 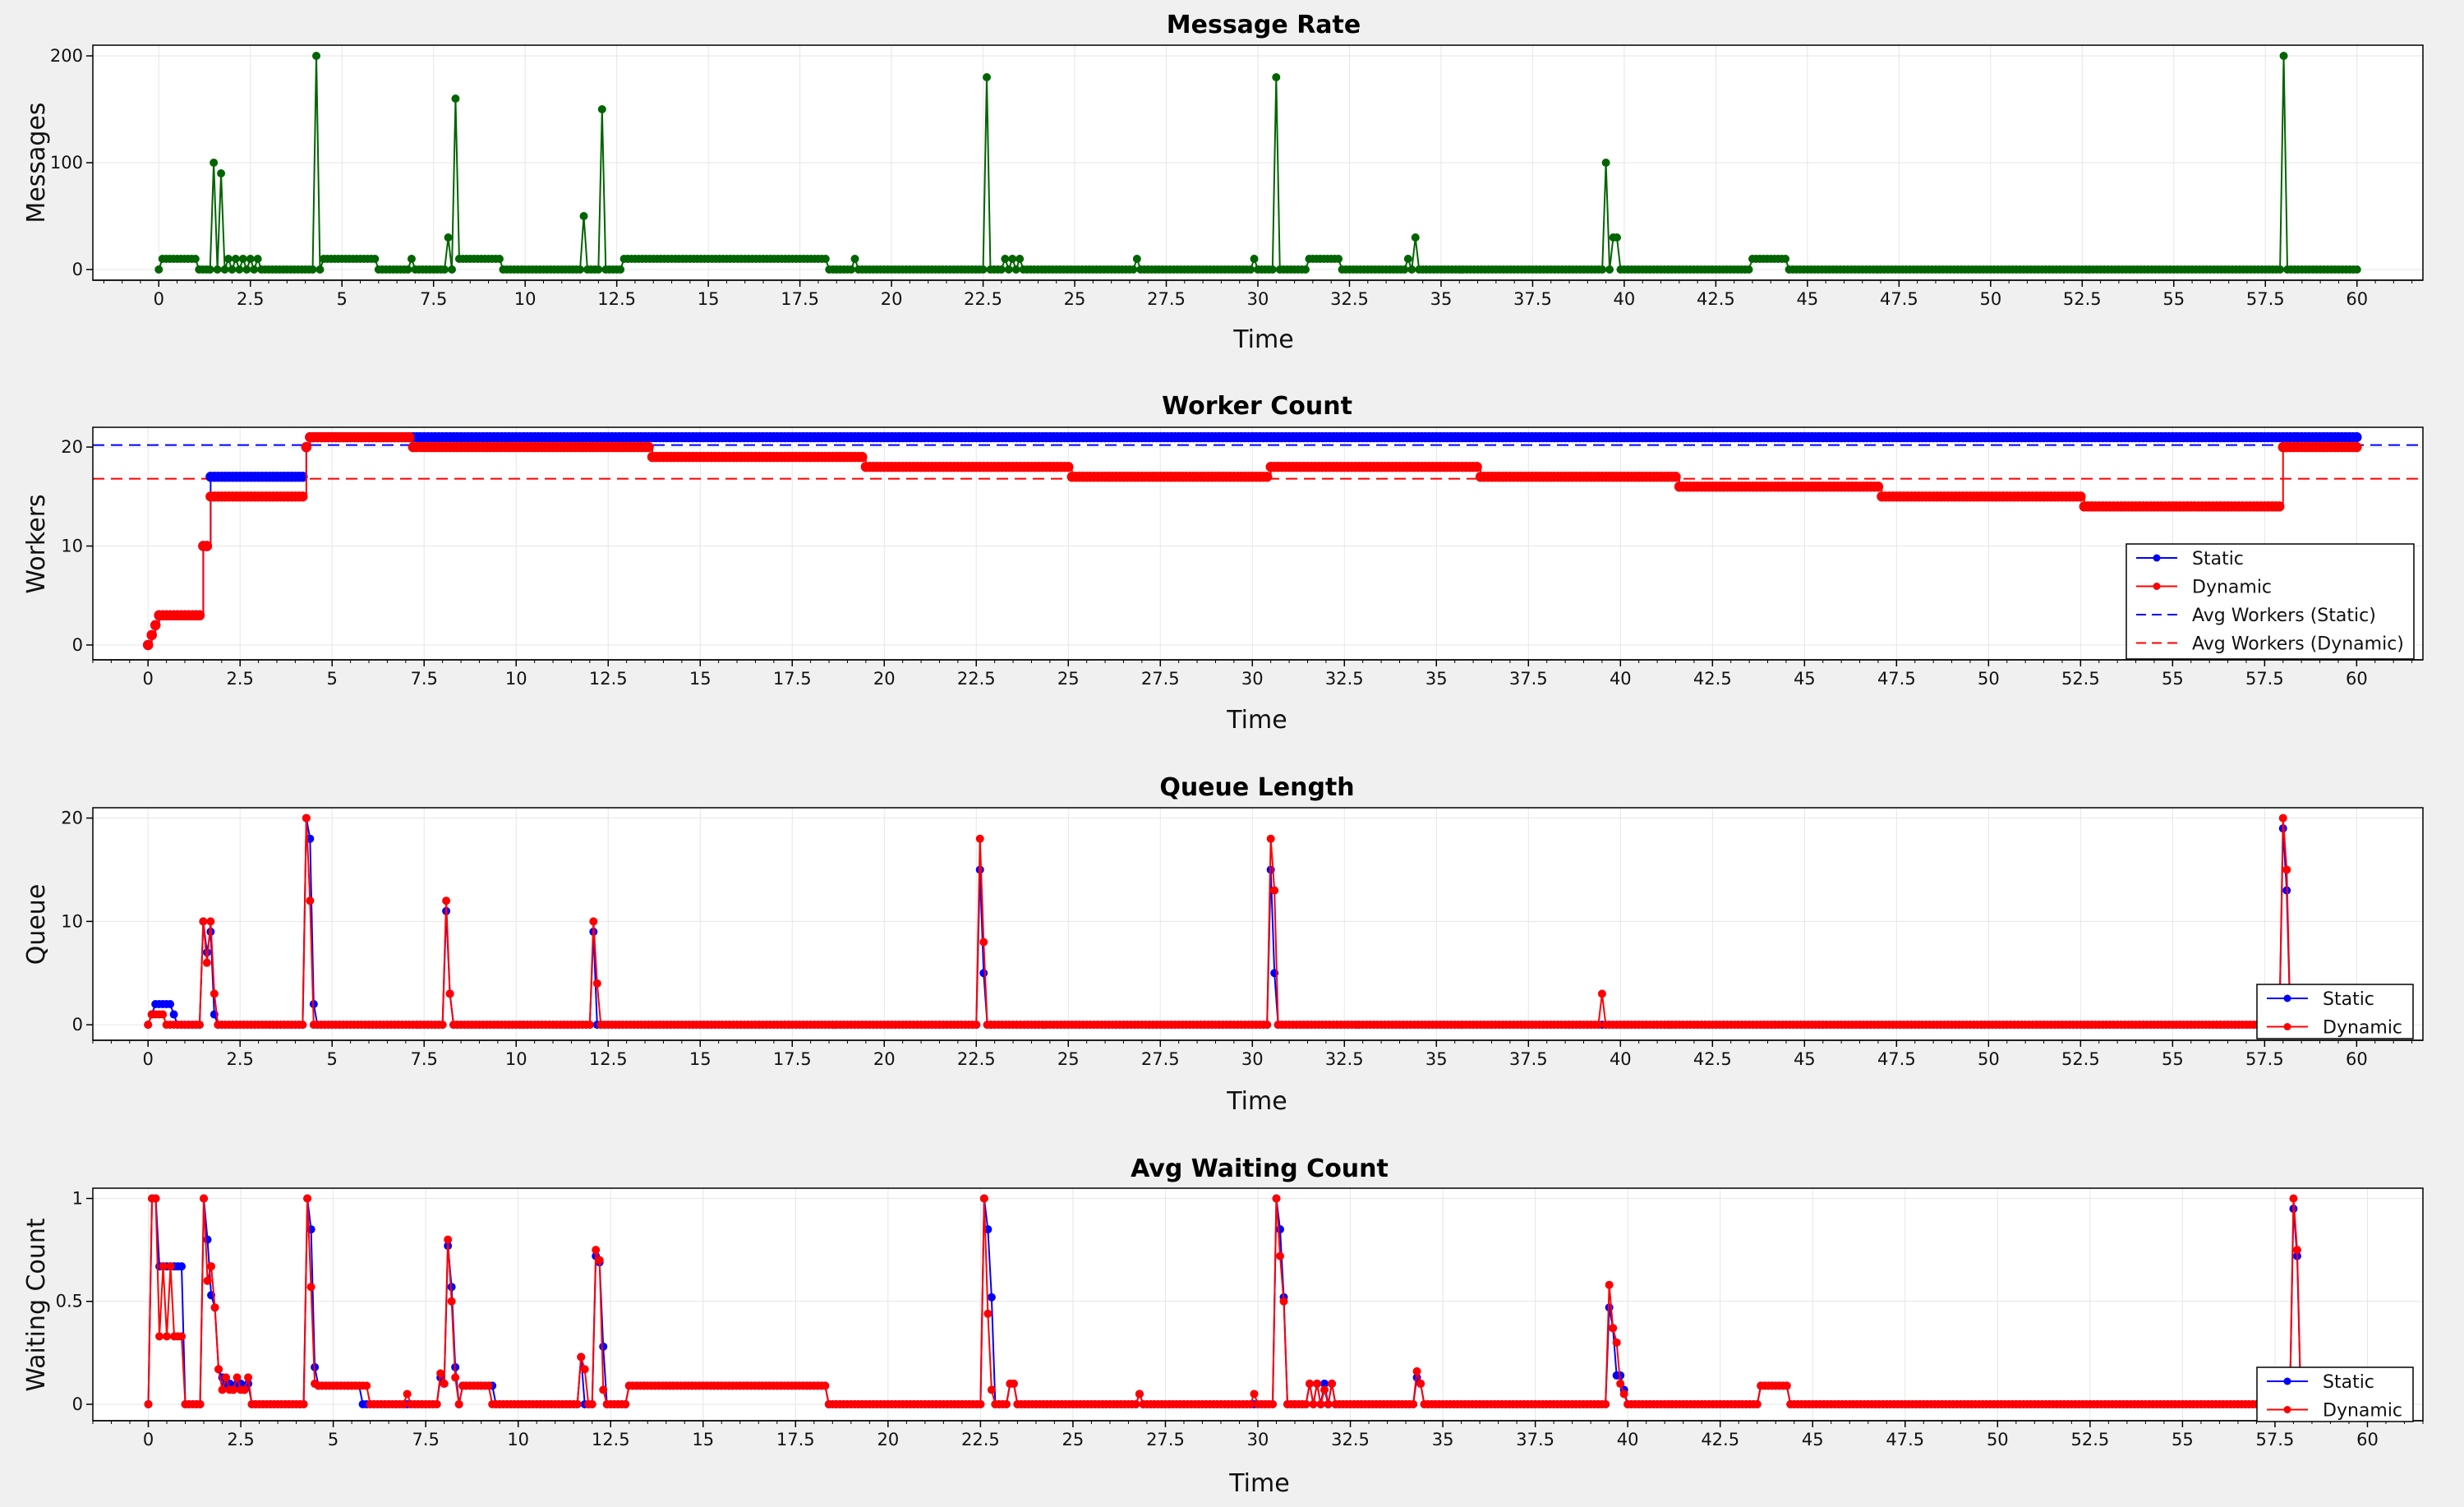 I want to click on x-tick-label: 52.5, so click(x=2082, y=299).